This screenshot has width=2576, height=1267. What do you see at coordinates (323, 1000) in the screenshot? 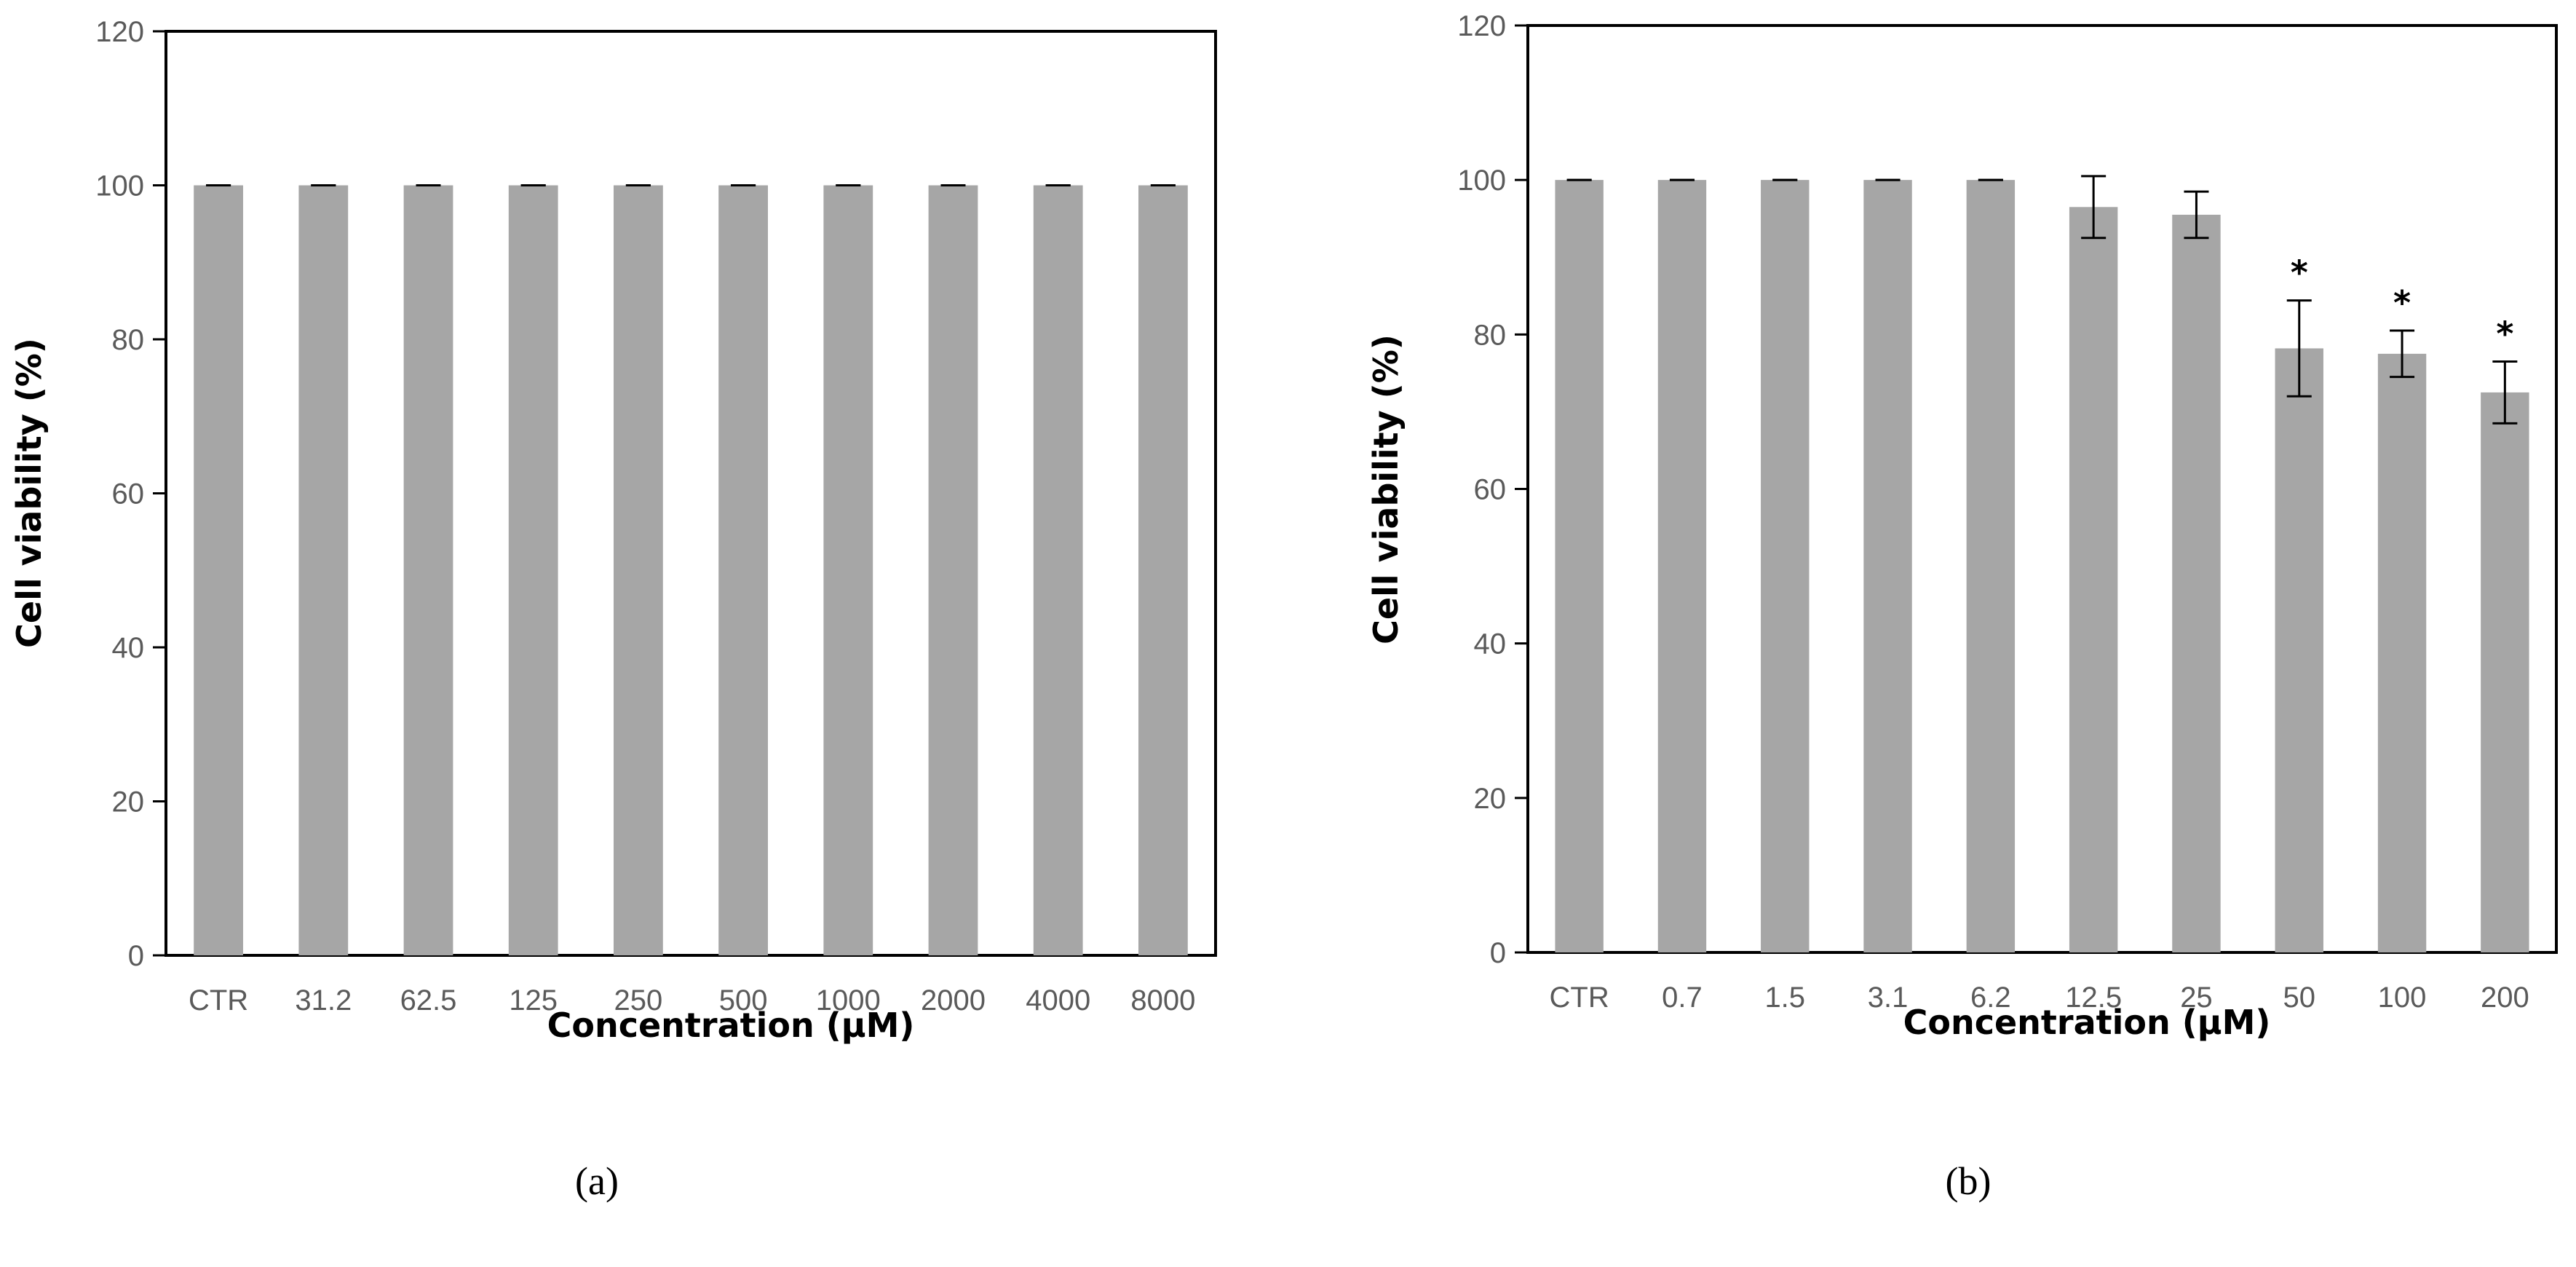
I see `x-tick-label: 31.2` at bounding box center [323, 1000].